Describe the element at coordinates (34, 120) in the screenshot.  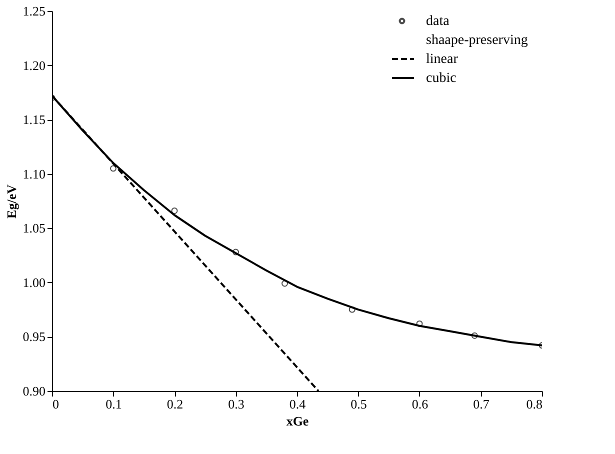
I see `y-tick-label: 1.15` at that location.